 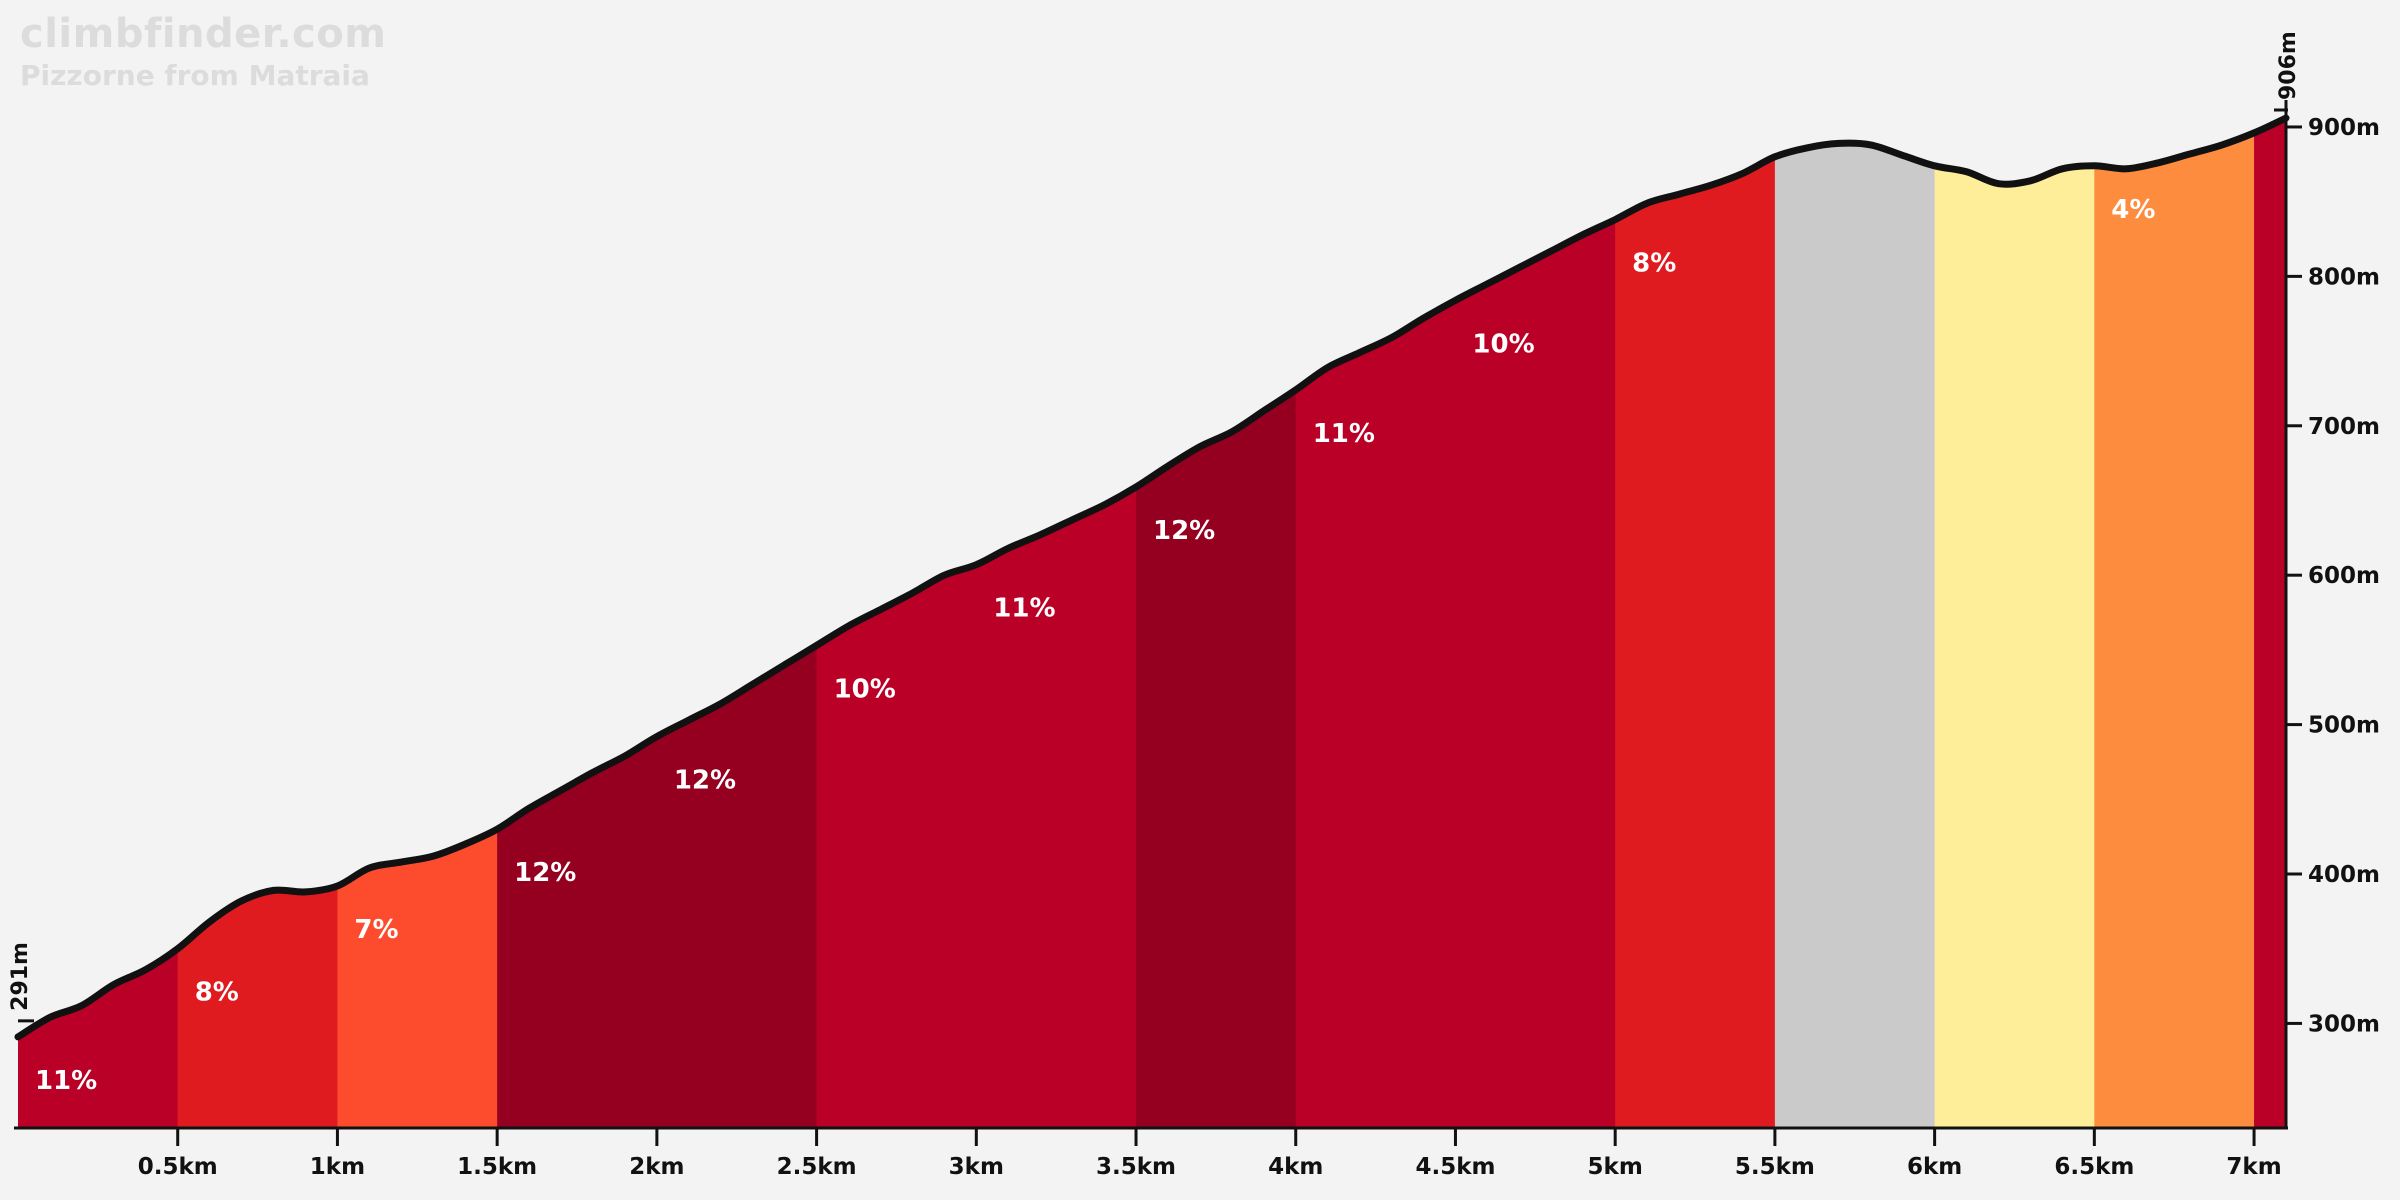 What do you see at coordinates (497, 1167) in the screenshot?
I see `x-tick-label: 1.5km` at bounding box center [497, 1167].